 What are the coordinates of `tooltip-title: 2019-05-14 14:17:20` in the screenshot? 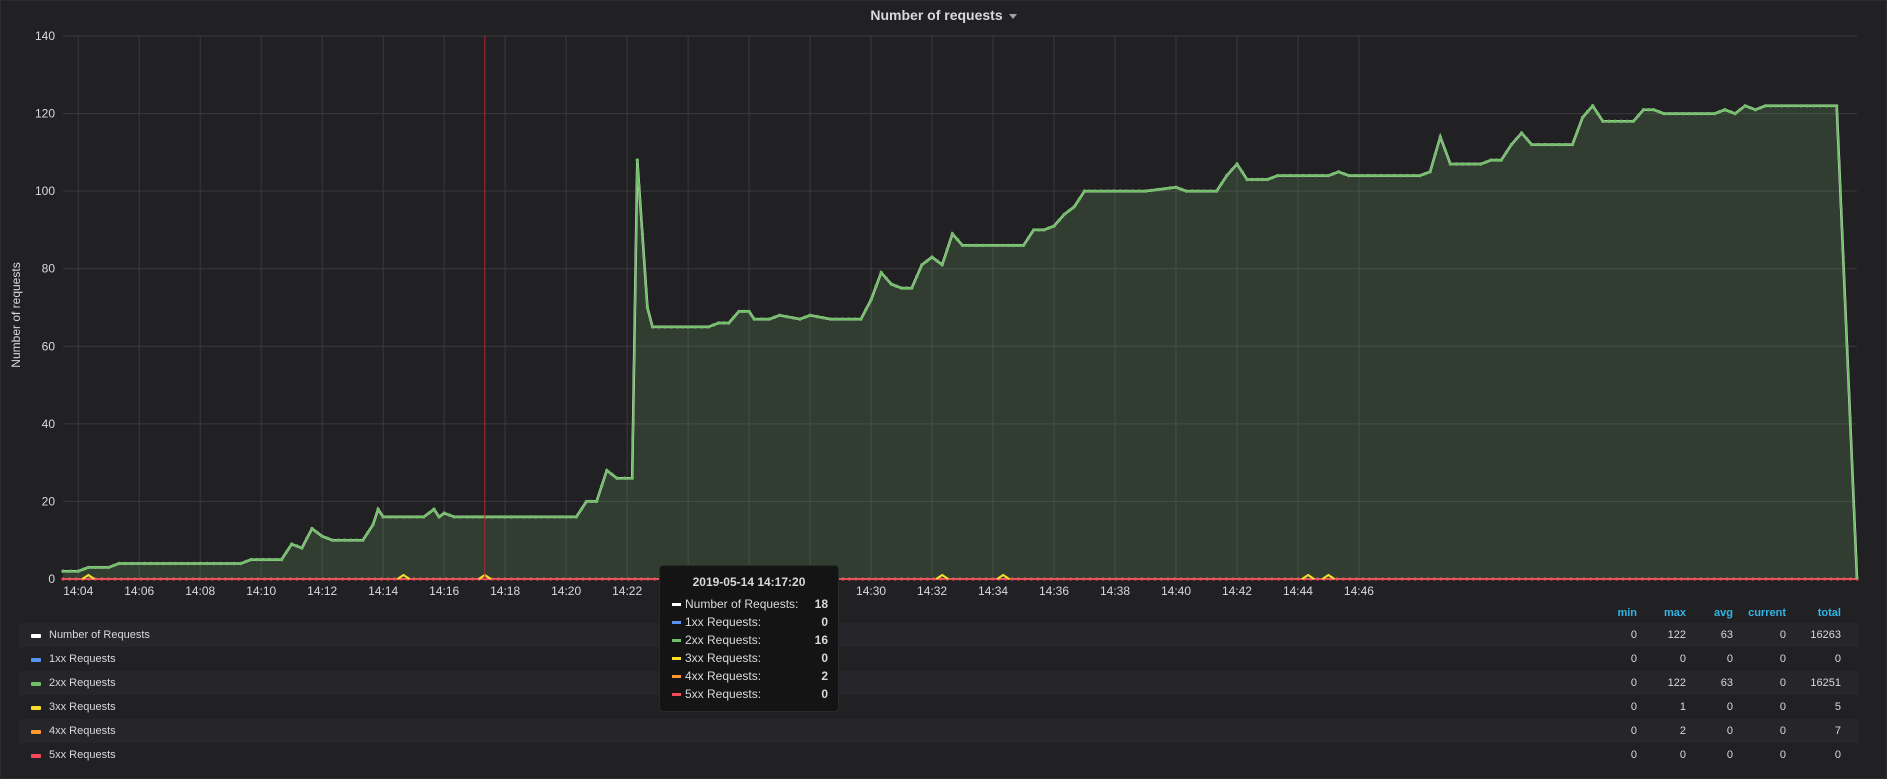 It's located at (749, 582).